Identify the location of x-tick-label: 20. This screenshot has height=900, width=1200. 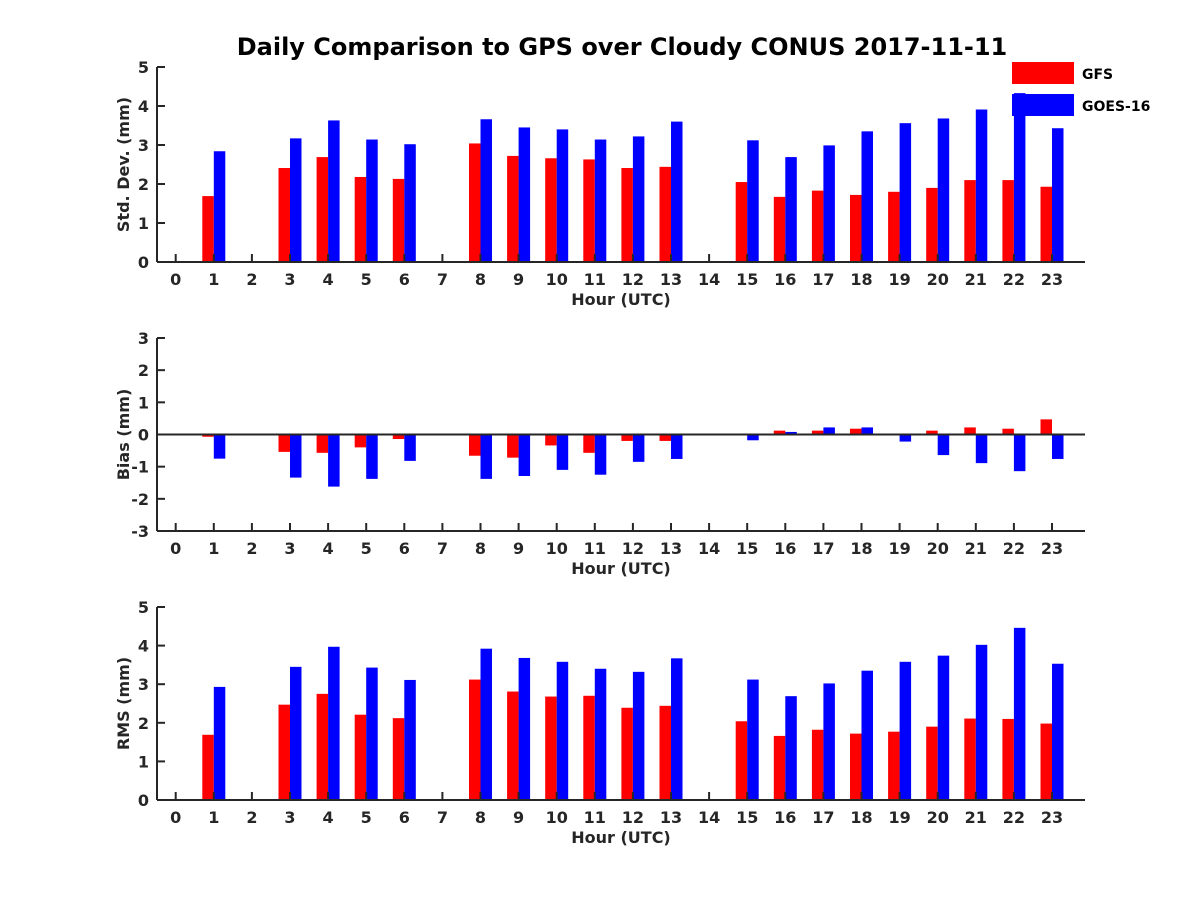
(938, 279).